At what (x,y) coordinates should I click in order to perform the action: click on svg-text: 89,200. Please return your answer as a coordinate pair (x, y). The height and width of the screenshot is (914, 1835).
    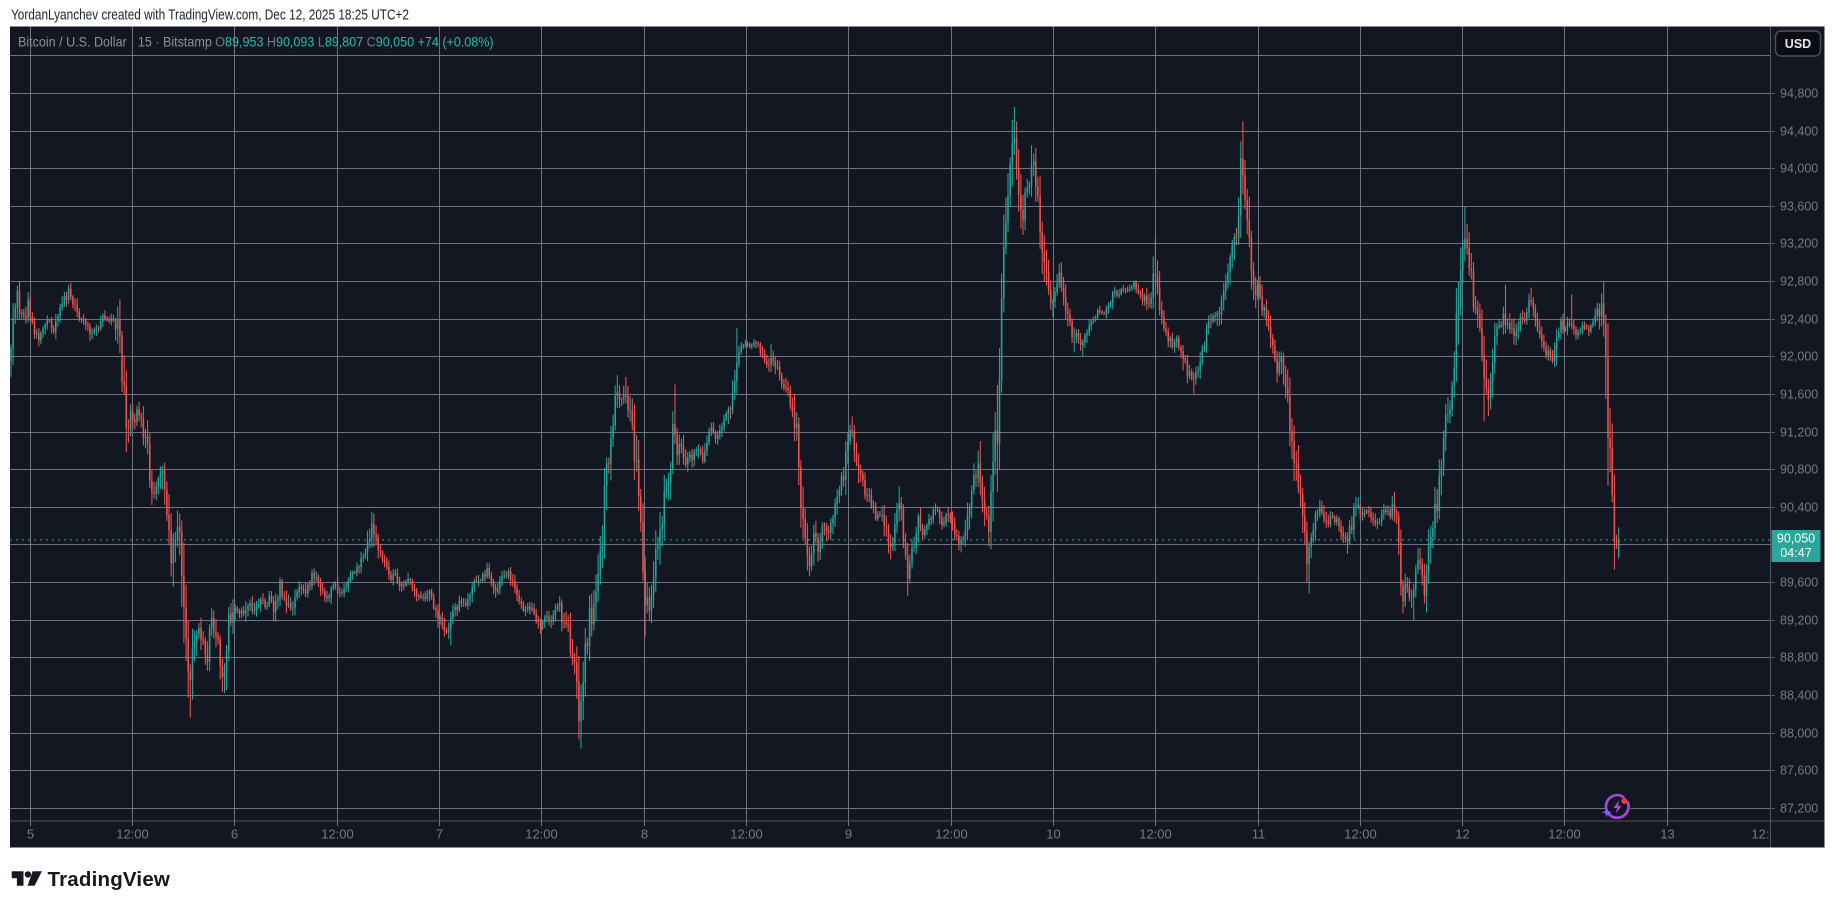
    Looking at the image, I should click on (1799, 621).